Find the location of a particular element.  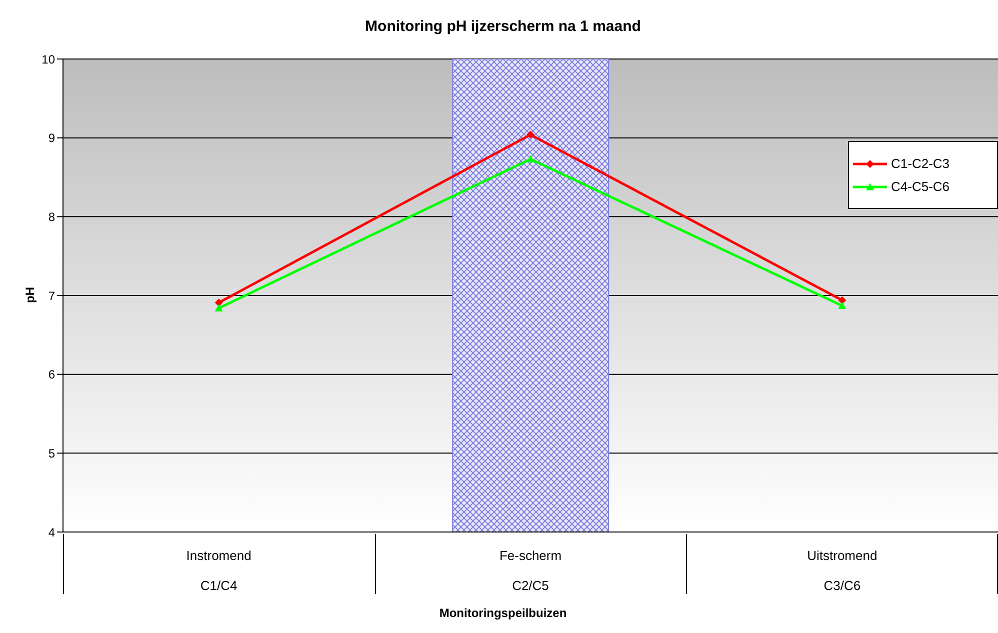

y-tick-label: 10 is located at coordinates (49, 59).